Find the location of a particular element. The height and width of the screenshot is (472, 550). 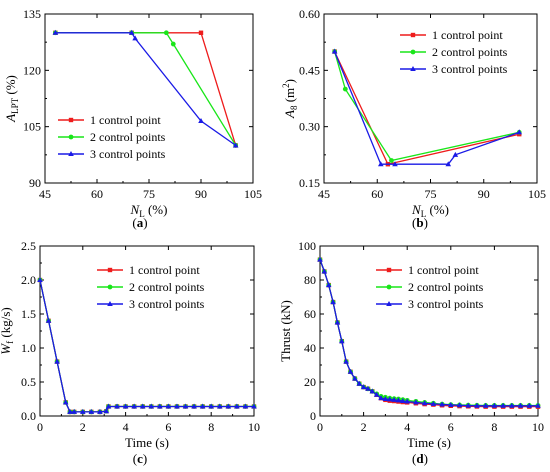

y-axis-label: Wf (kg/s) is located at coordinates (7, 330).